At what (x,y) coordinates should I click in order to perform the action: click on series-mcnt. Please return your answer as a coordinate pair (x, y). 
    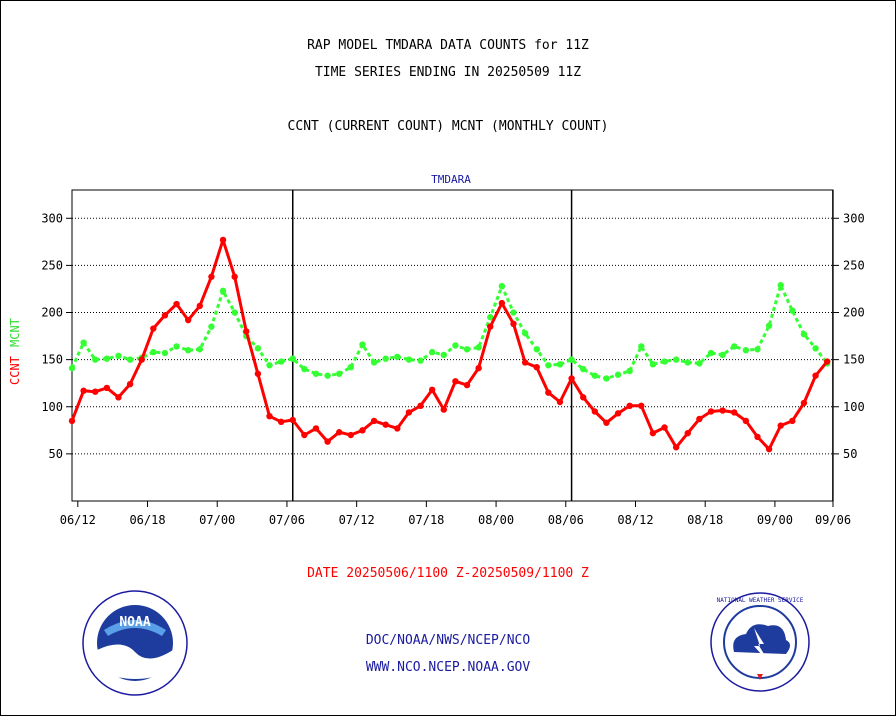
    Looking at the image, I should click on (449, 331).